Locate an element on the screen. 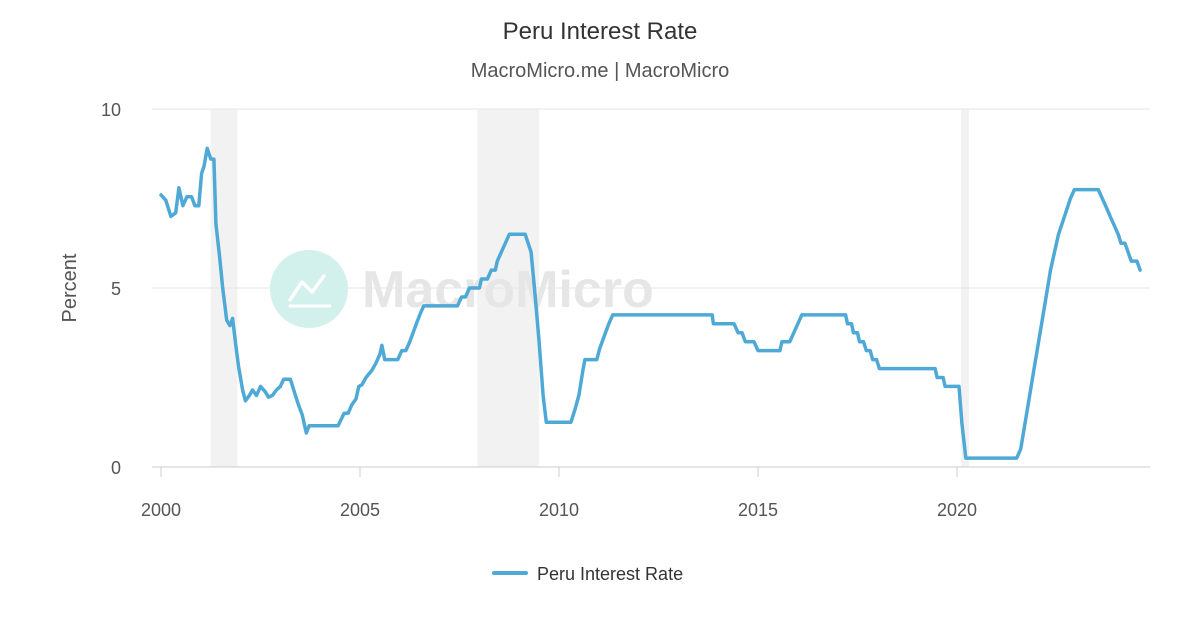 The width and height of the screenshot is (1200, 630). watermark-text: MacroMicro is located at coordinates (508, 290).